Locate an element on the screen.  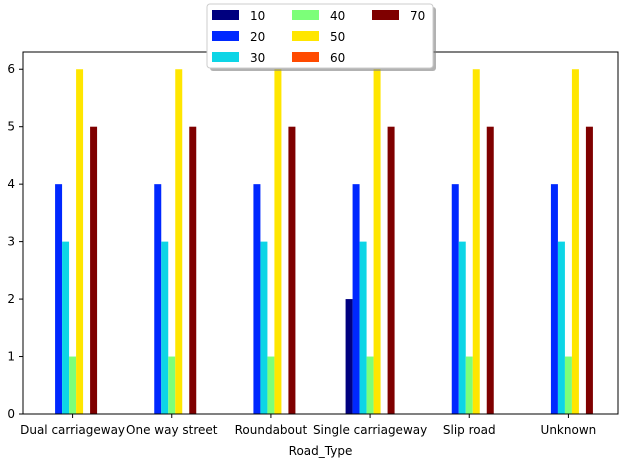
x-tick-label: Dual carriageway is located at coordinates (72, 430).